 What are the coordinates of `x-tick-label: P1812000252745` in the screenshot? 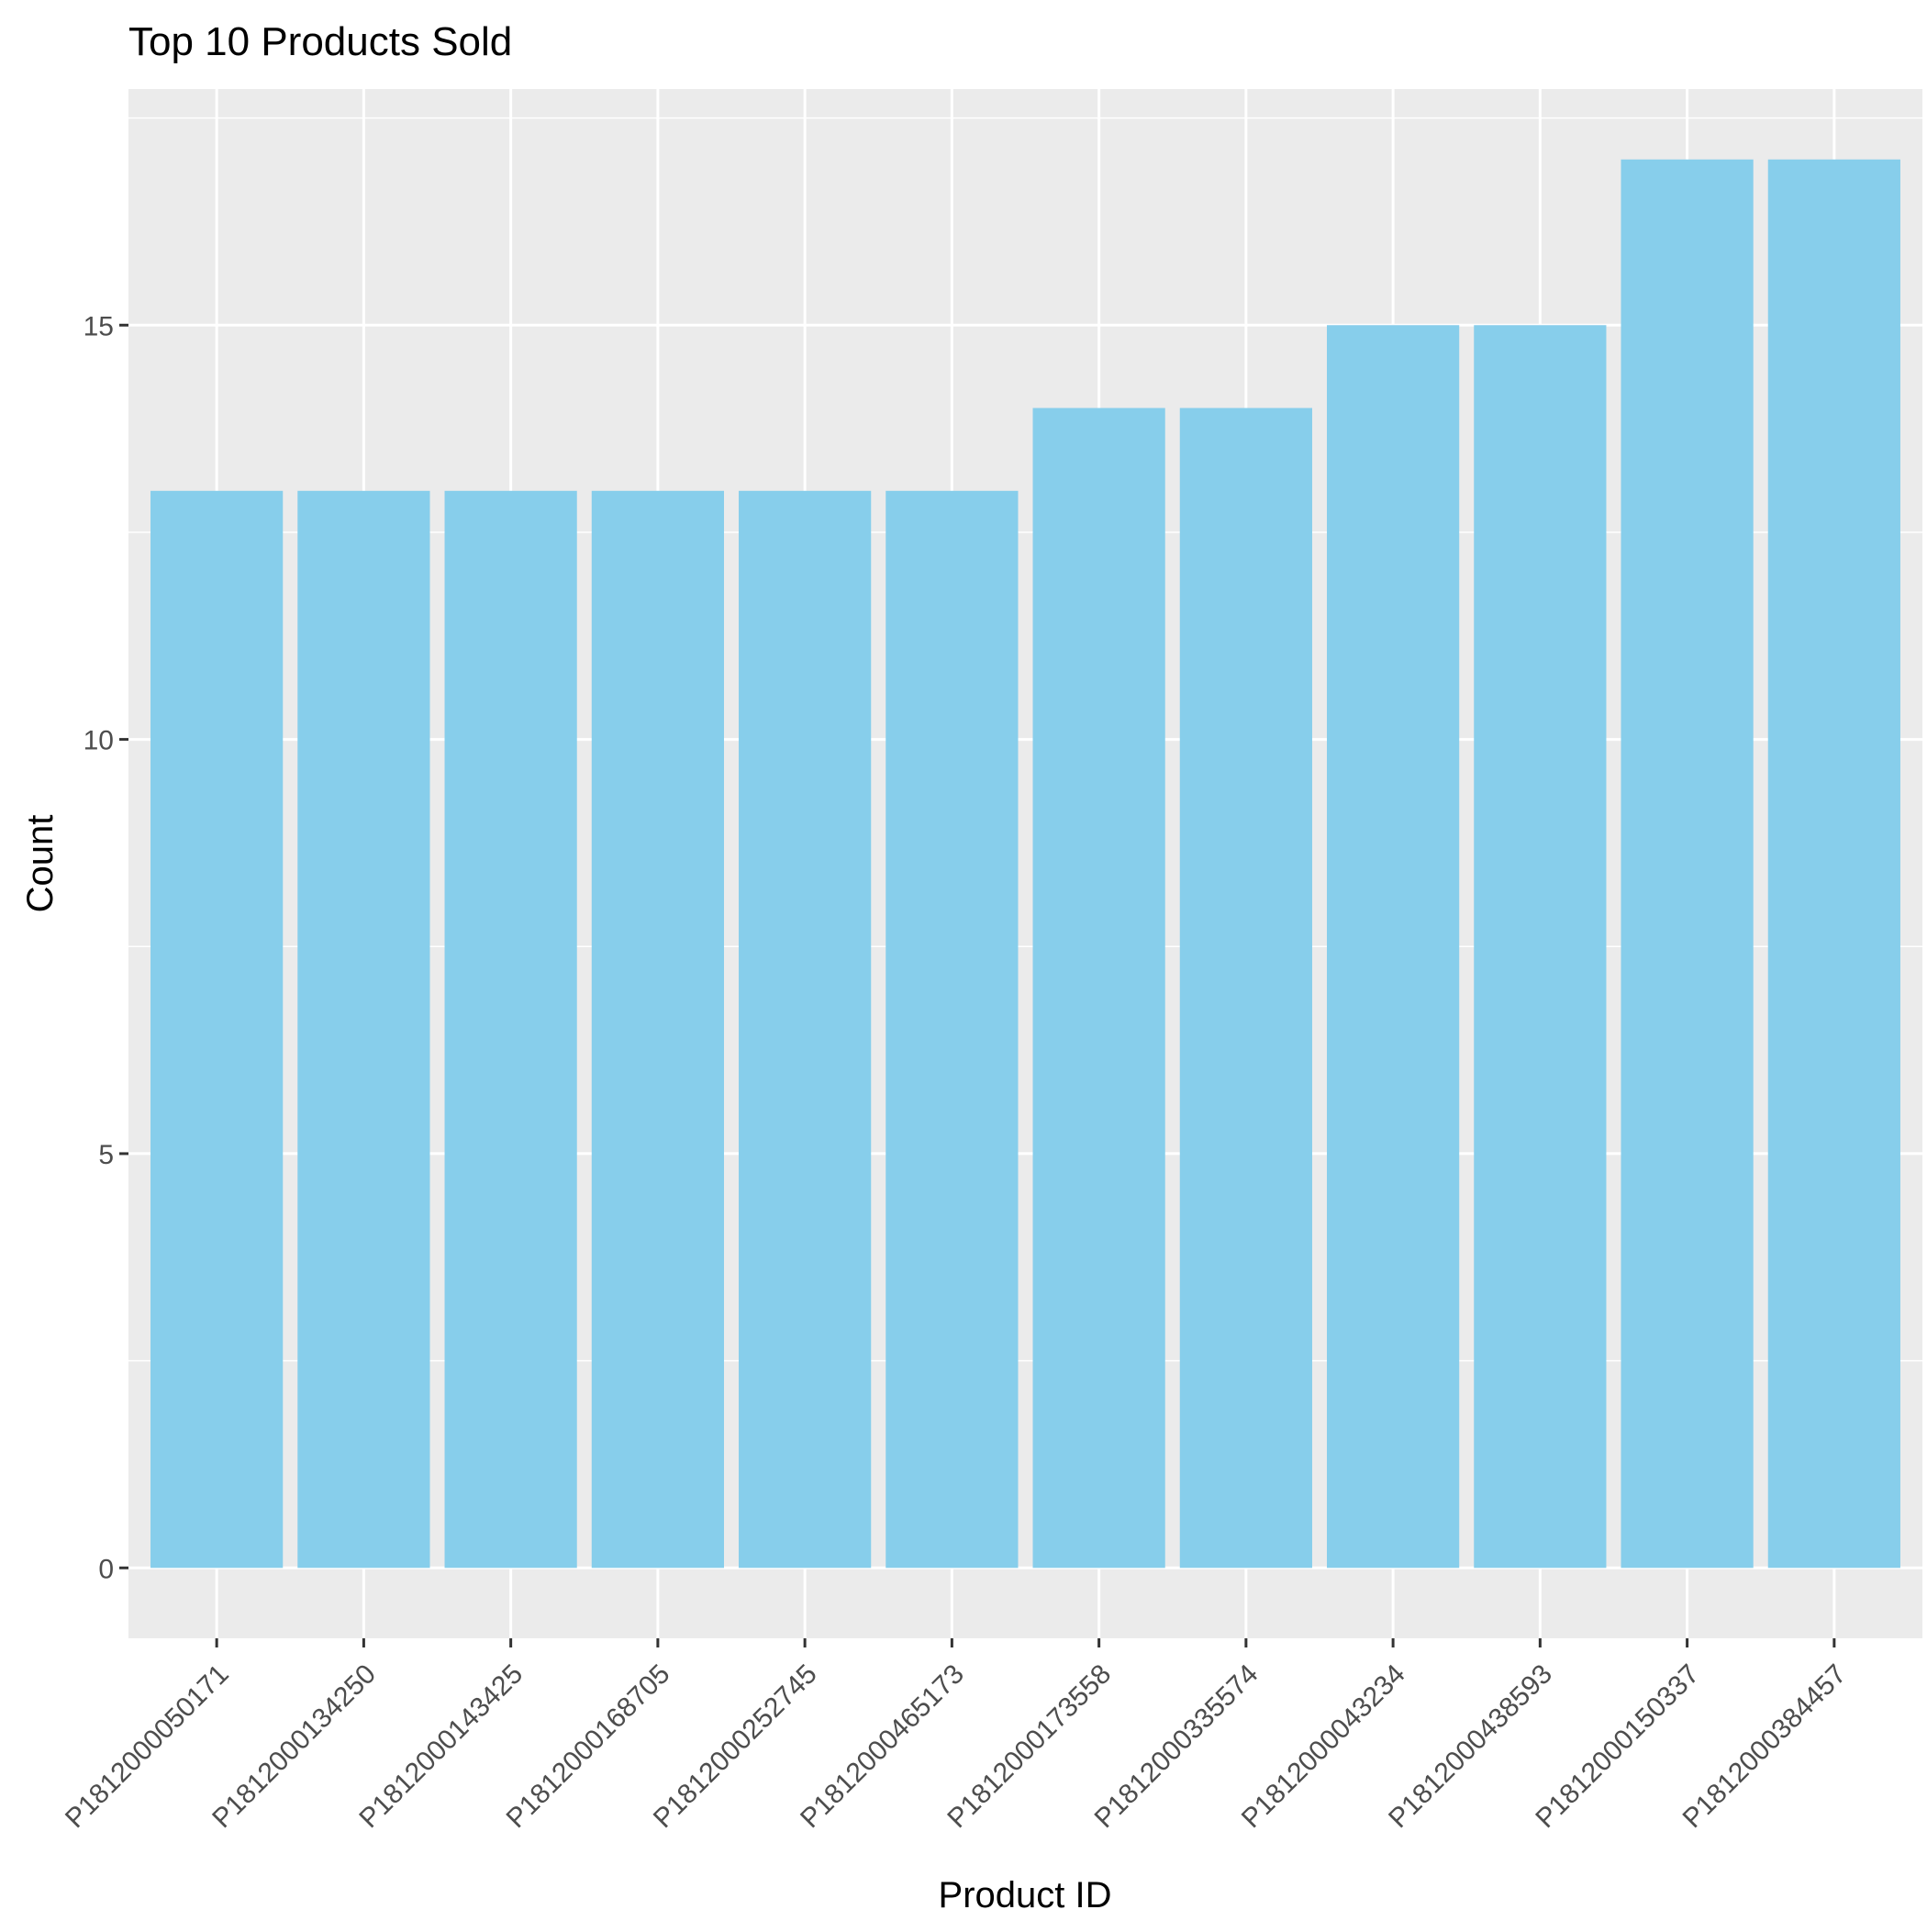 It's located at (735, 1746).